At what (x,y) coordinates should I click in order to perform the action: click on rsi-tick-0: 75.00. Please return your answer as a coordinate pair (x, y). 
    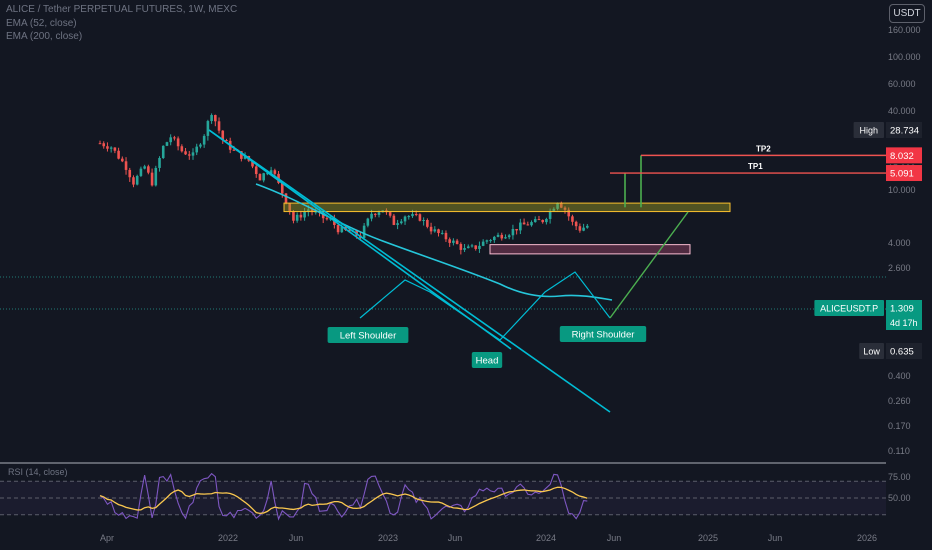
    Looking at the image, I should click on (899, 477).